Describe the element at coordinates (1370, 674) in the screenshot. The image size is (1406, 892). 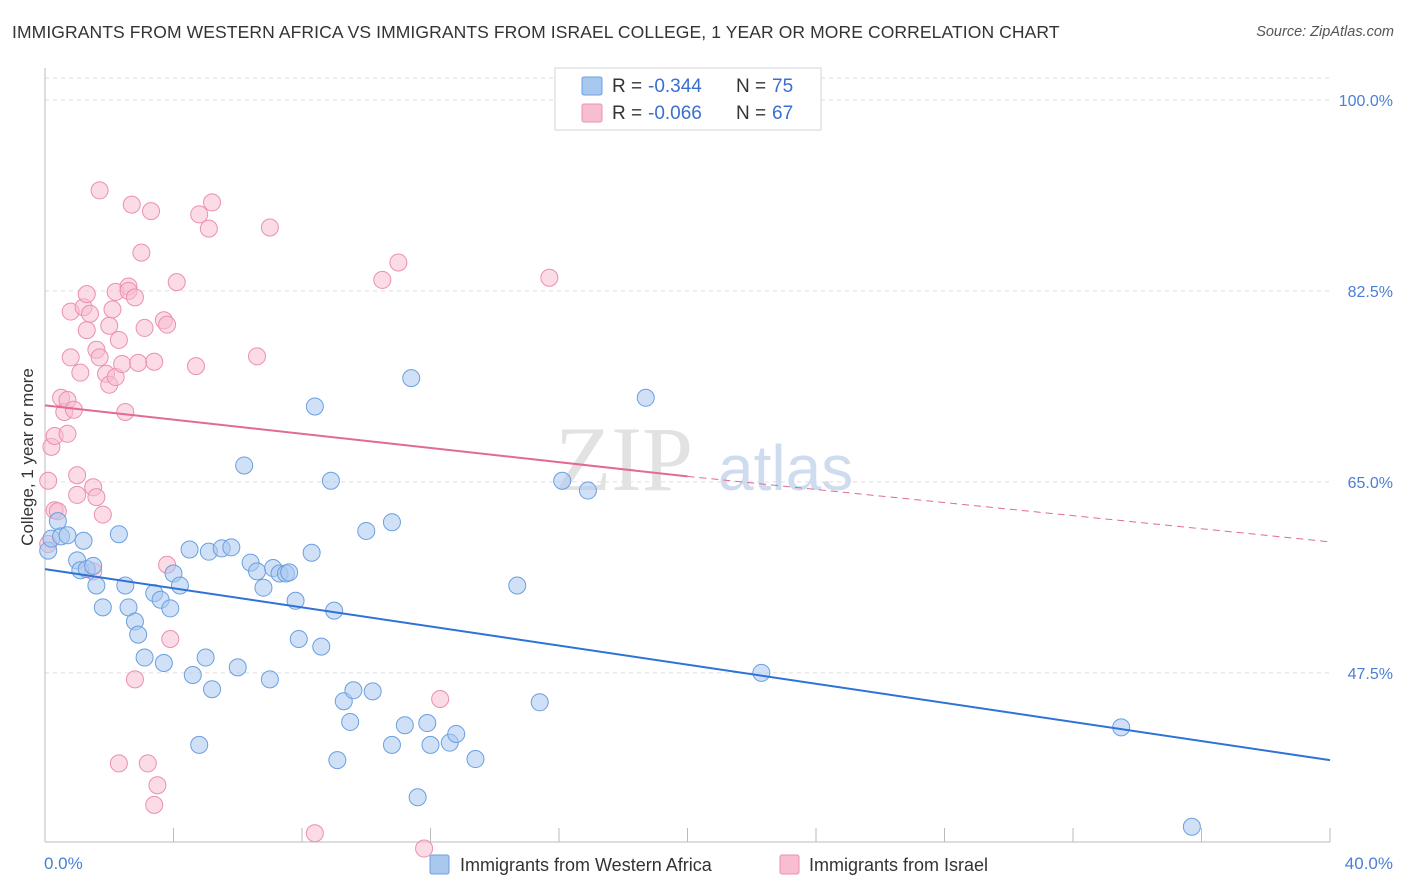
I see `y-tick-label-0: 47.5%` at that location.